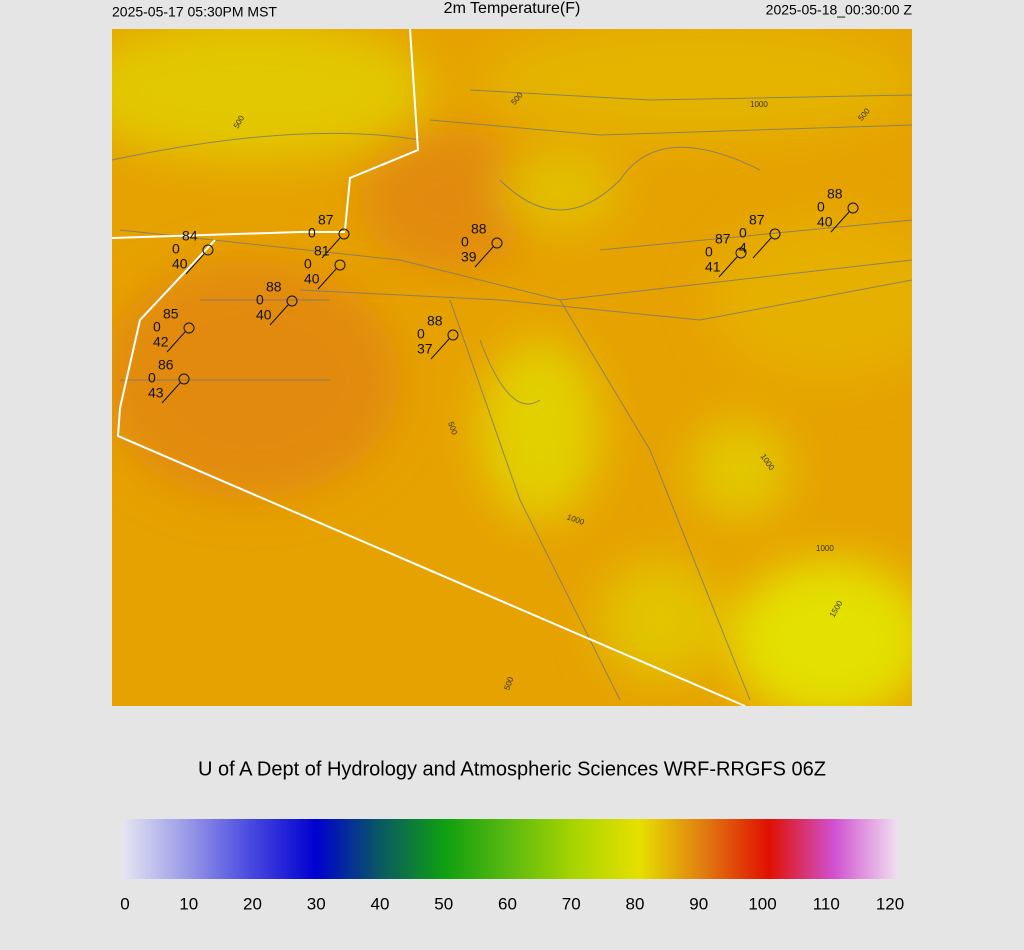 This screenshot has height=950, width=1024. Describe the element at coordinates (443, 903) in the screenshot. I see `colorbar-tick-label: 50` at that location.